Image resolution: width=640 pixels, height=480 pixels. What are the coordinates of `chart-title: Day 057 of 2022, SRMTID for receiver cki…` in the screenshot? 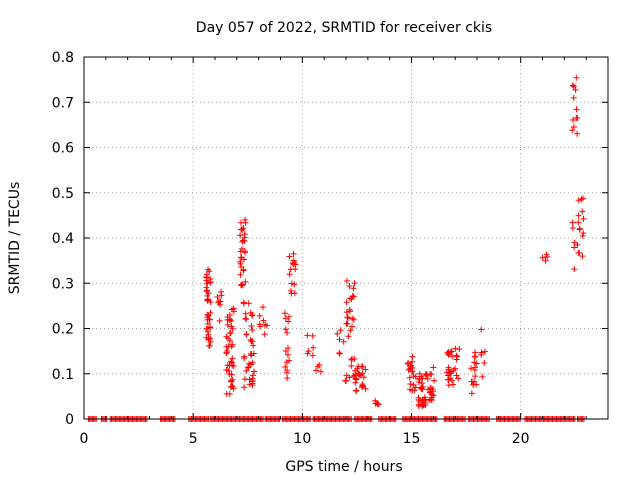 It's located at (344, 28).